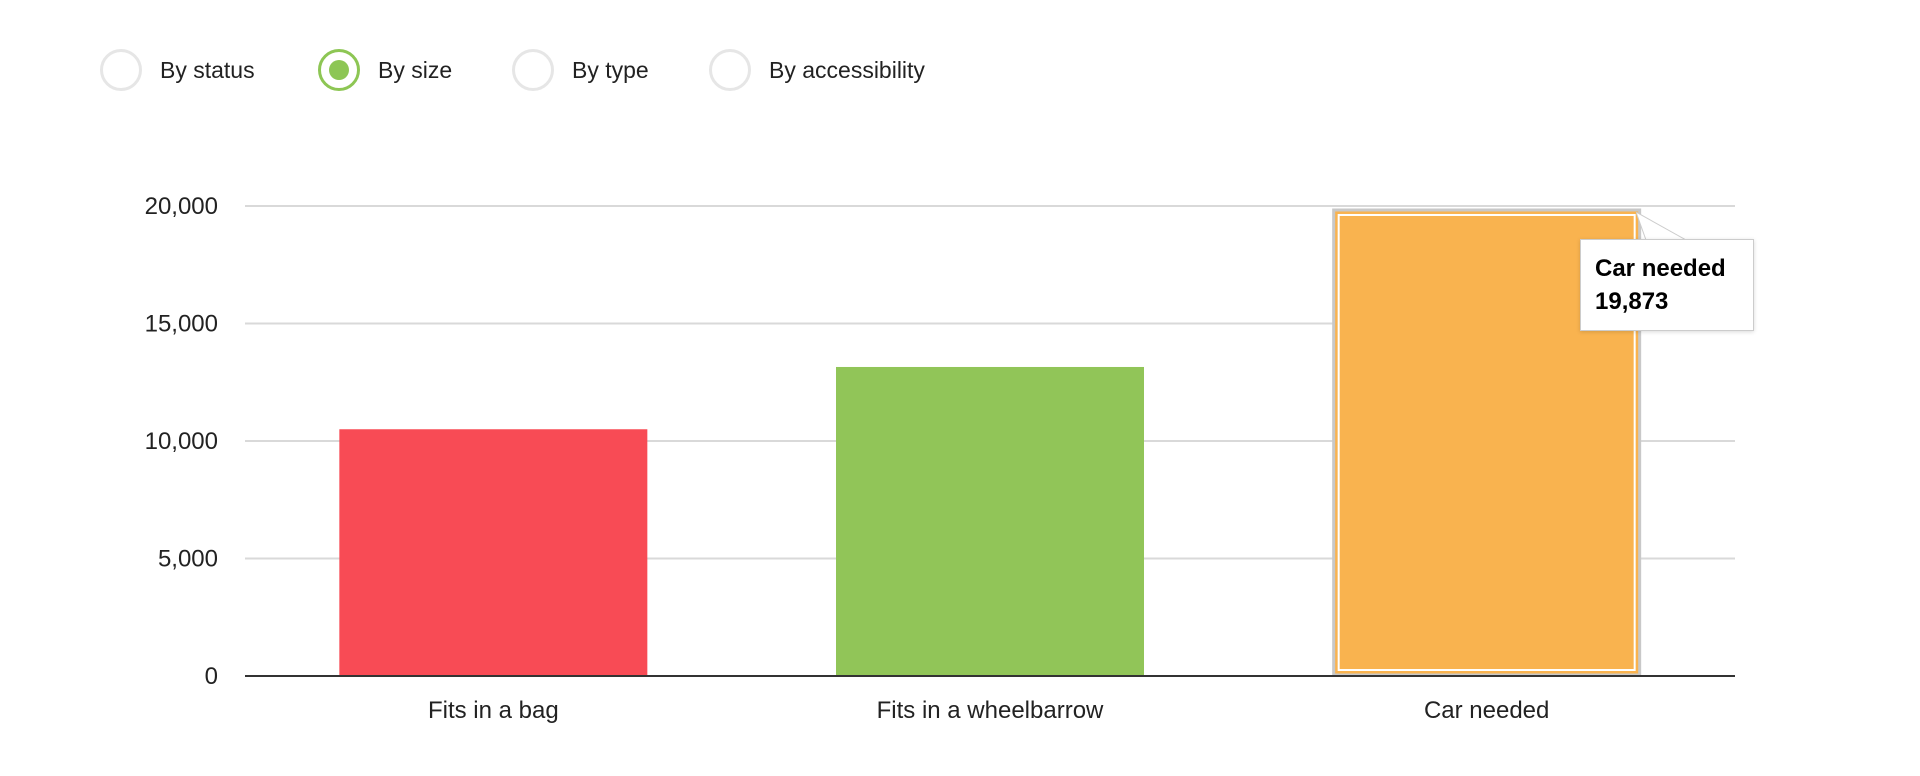 The height and width of the screenshot is (776, 1920). What do you see at coordinates (847, 69) in the screenshot?
I see `radio-label-by-accessibility: By accessibility` at bounding box center [847, 69].